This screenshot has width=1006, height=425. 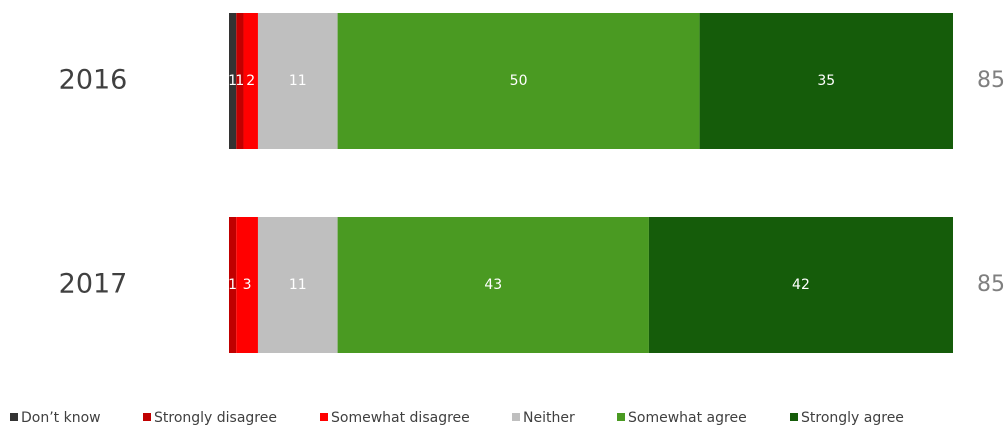 I want to click on legend-label: Neither, so click(x=549, y=417).